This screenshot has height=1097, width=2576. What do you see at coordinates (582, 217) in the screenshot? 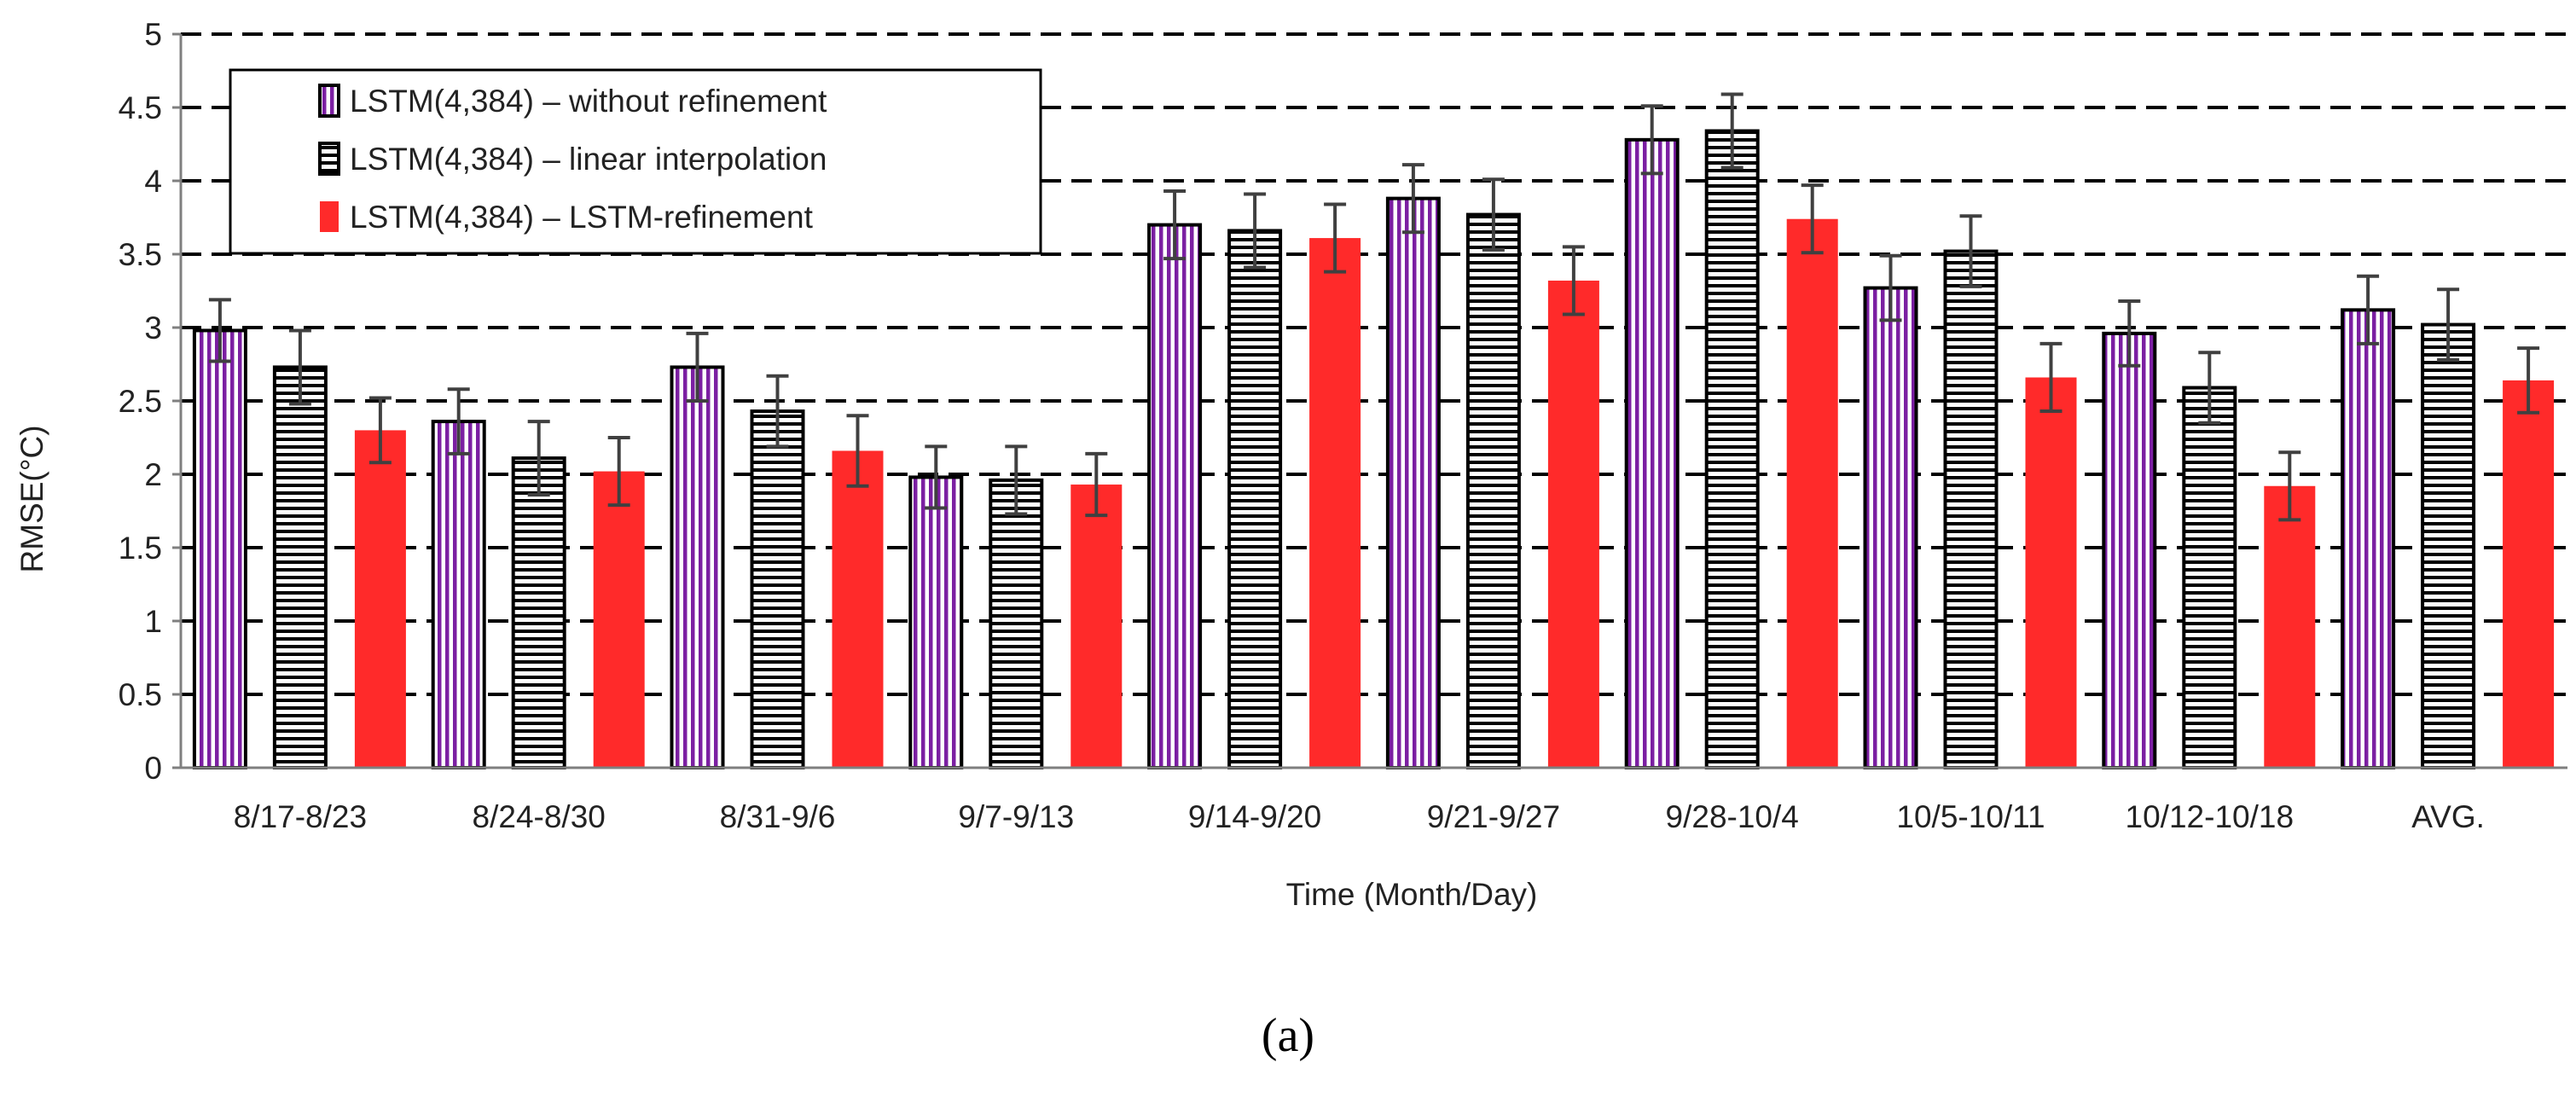
I see `legend-label: LSTM(4,384) – LSTM-refinement` at bounding box center [582, 217].